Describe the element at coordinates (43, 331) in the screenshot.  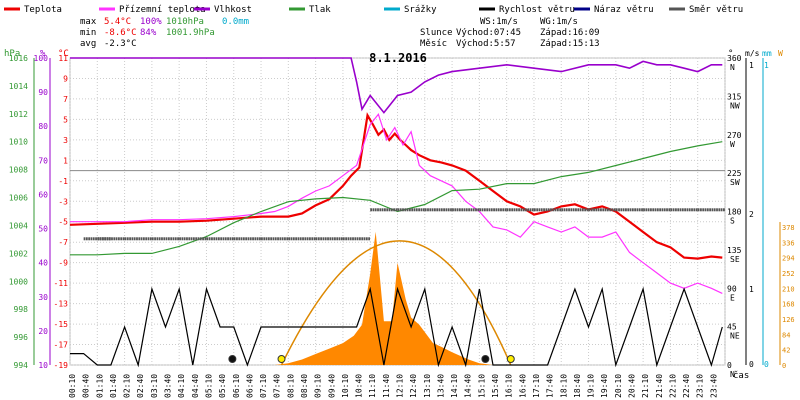
I see `pct-tick-label: 20` at that location.